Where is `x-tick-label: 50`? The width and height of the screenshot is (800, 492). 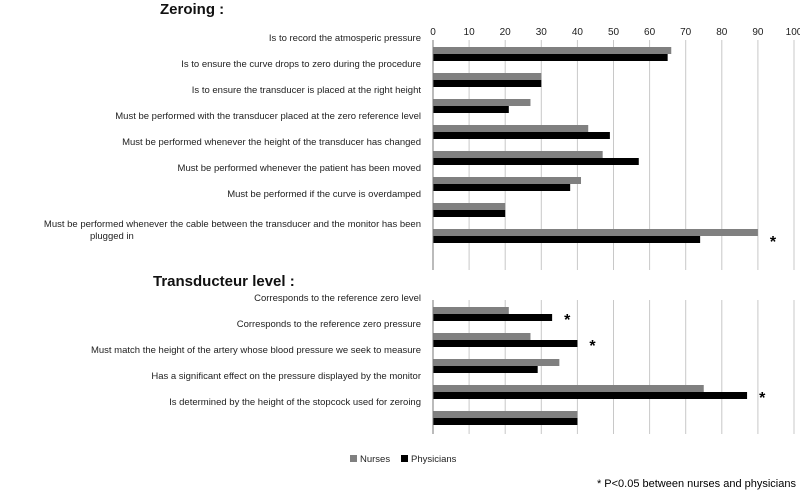 x-tick-label: 50 is located at coordinates (614, 32).